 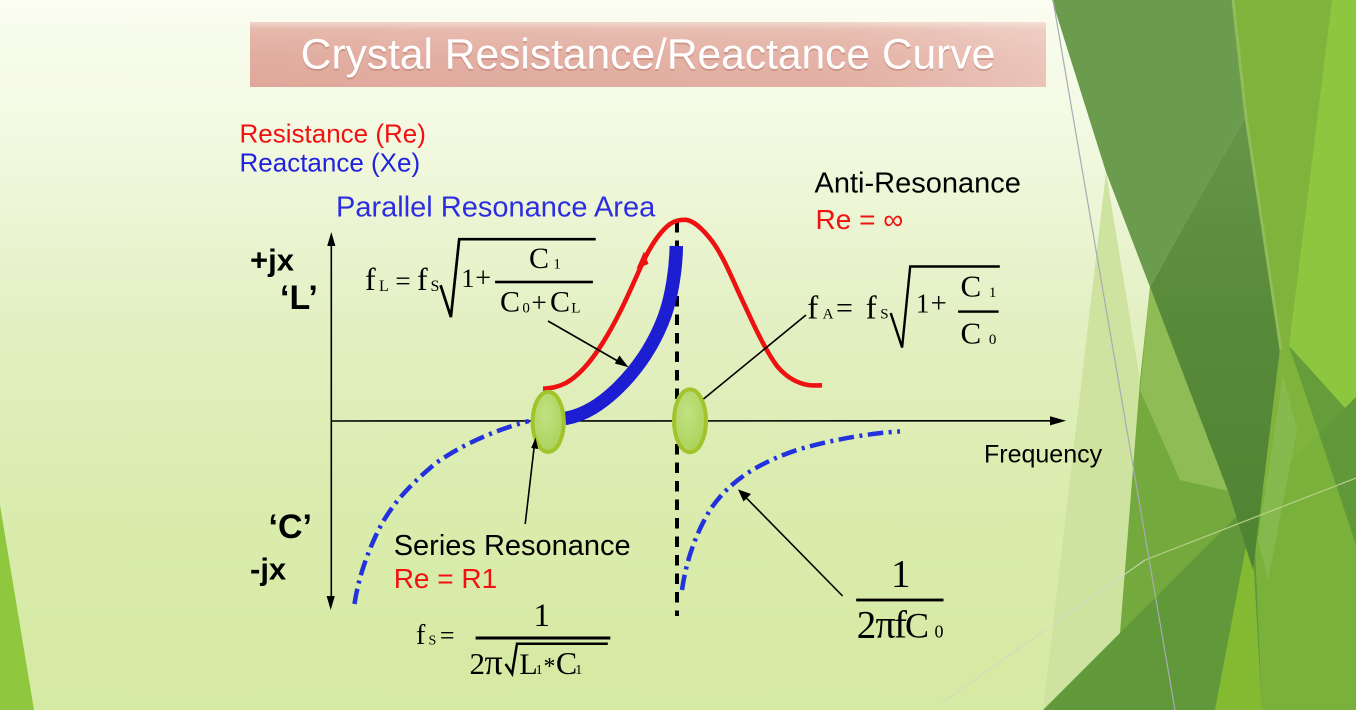 What do you see at coordinates (918, 184) in the screenshot?
I see `svg-text: Anti-Resonance` at bounding box center [918, 184].